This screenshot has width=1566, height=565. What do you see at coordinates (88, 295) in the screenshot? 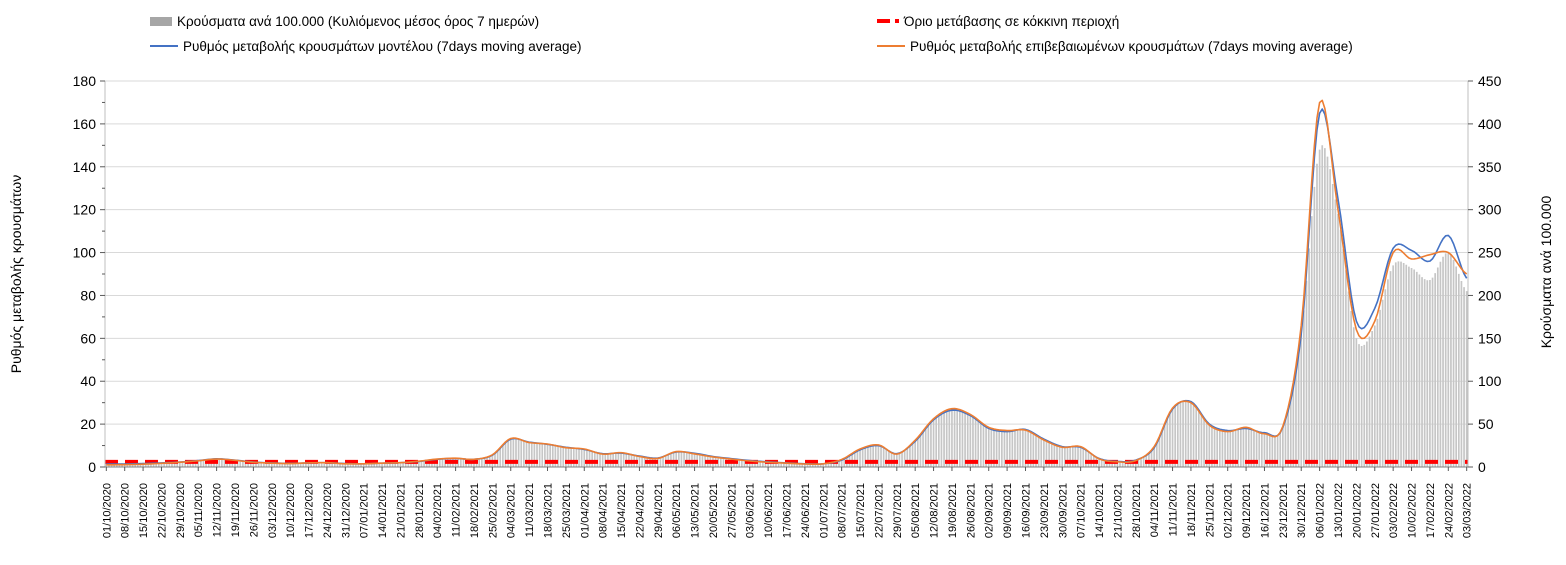
I see `y-left-tick-label: 80` at bounding box center [88, 295].